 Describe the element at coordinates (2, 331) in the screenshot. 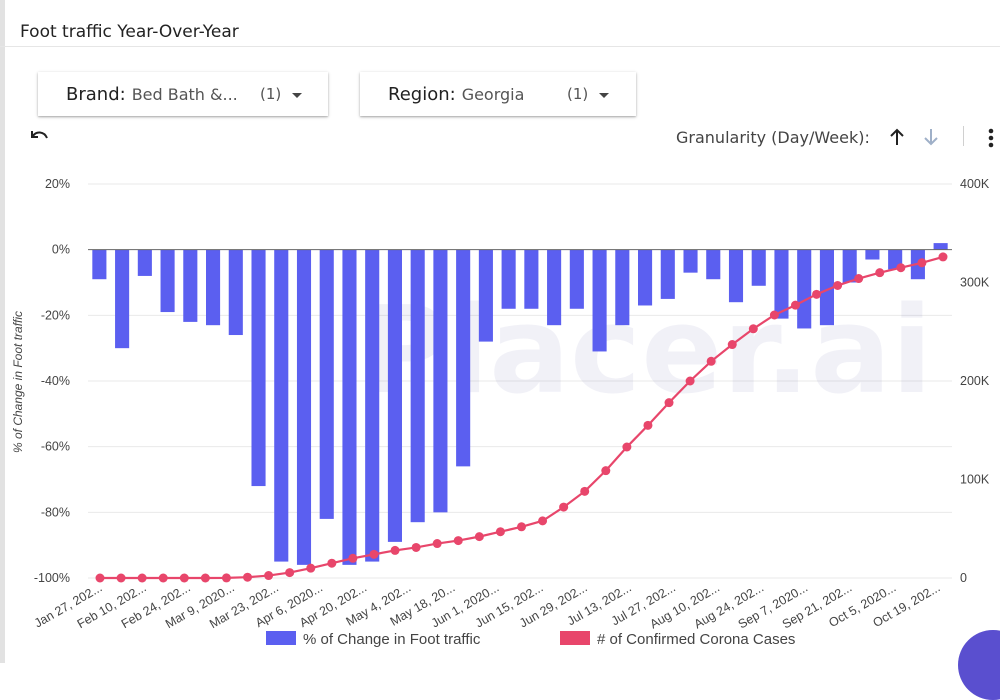

I see `left-edge` at that location.